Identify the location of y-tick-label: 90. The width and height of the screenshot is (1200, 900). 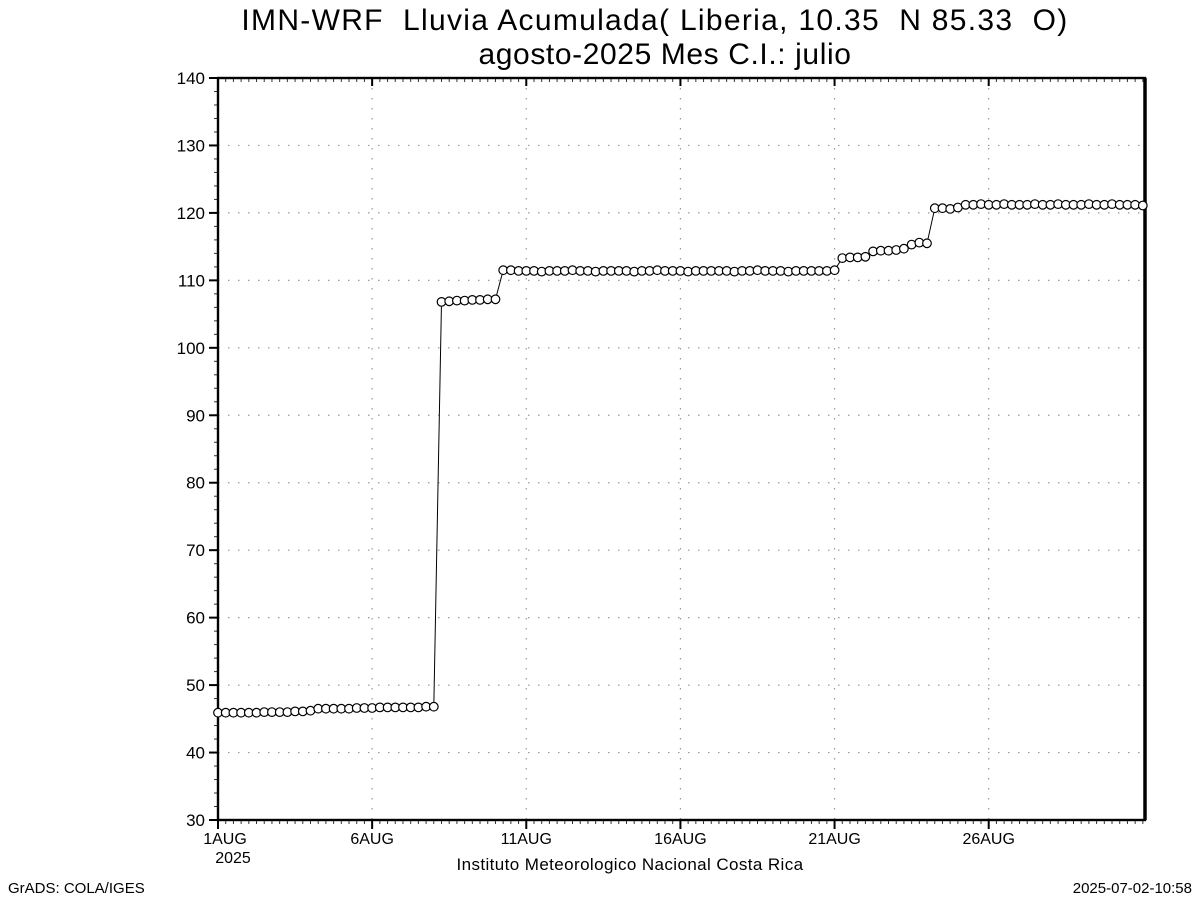
(195, 415).